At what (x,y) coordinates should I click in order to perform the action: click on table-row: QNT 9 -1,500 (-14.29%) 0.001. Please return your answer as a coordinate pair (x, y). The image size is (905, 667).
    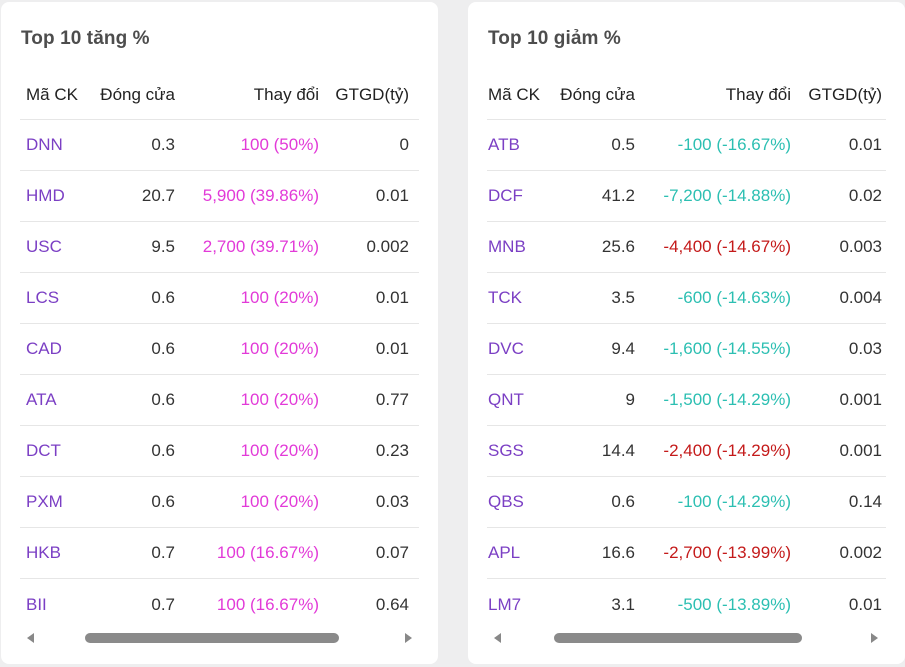
    Looking at the image, I should click on (686, 400).